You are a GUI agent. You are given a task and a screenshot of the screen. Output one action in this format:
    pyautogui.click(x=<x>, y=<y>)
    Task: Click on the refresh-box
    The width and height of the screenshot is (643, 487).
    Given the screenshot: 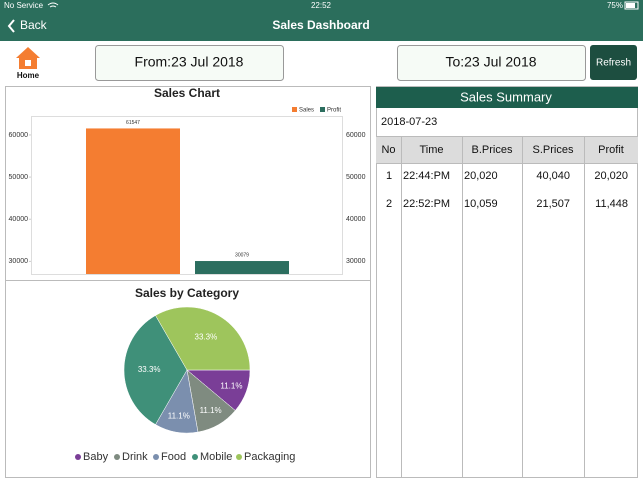 What is the action you would take?
    pyautogui.click(x=613, y=62)
    